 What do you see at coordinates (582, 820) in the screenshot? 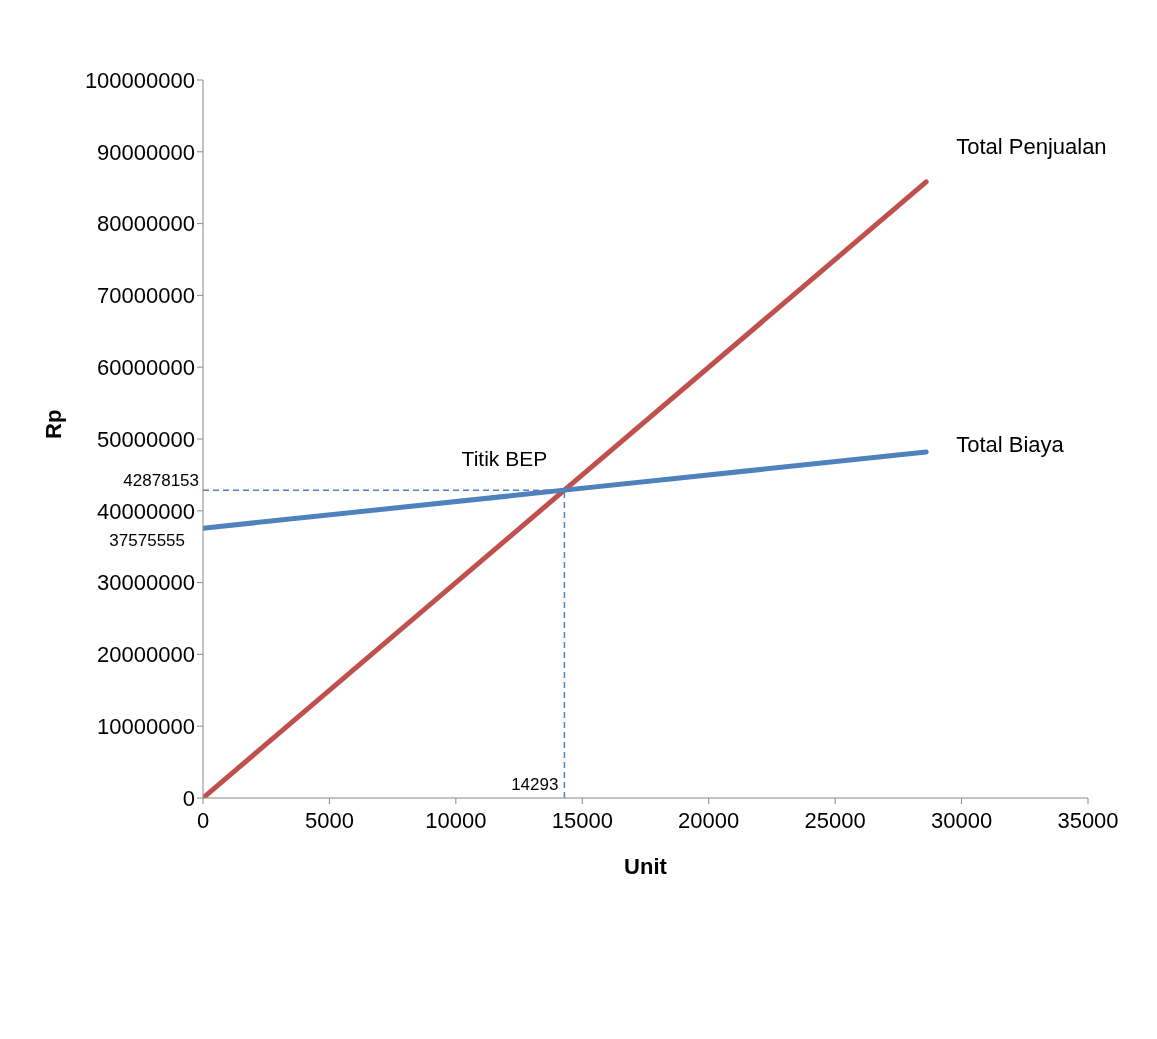
I see `x-tick-label: 15000` at bounding box center [582, 820].